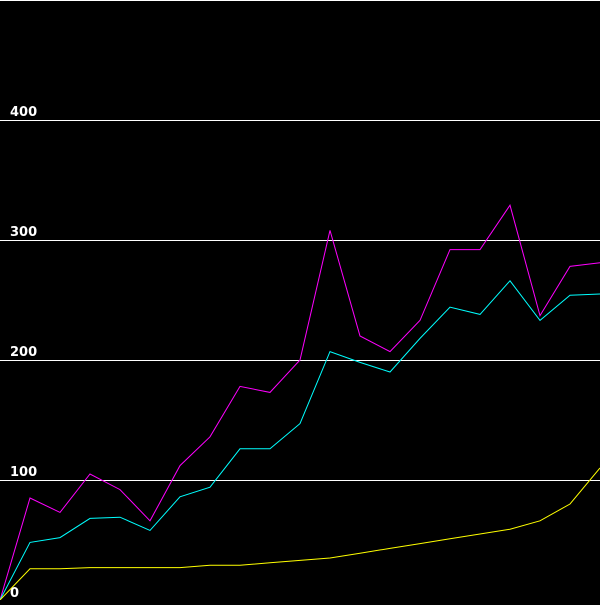 This screenshot has width=600, height=605. What do you see at coordinates (23, 112) in the screenshot?
I see `y-tick-label-400: 400` at bounding box center [23, 112].